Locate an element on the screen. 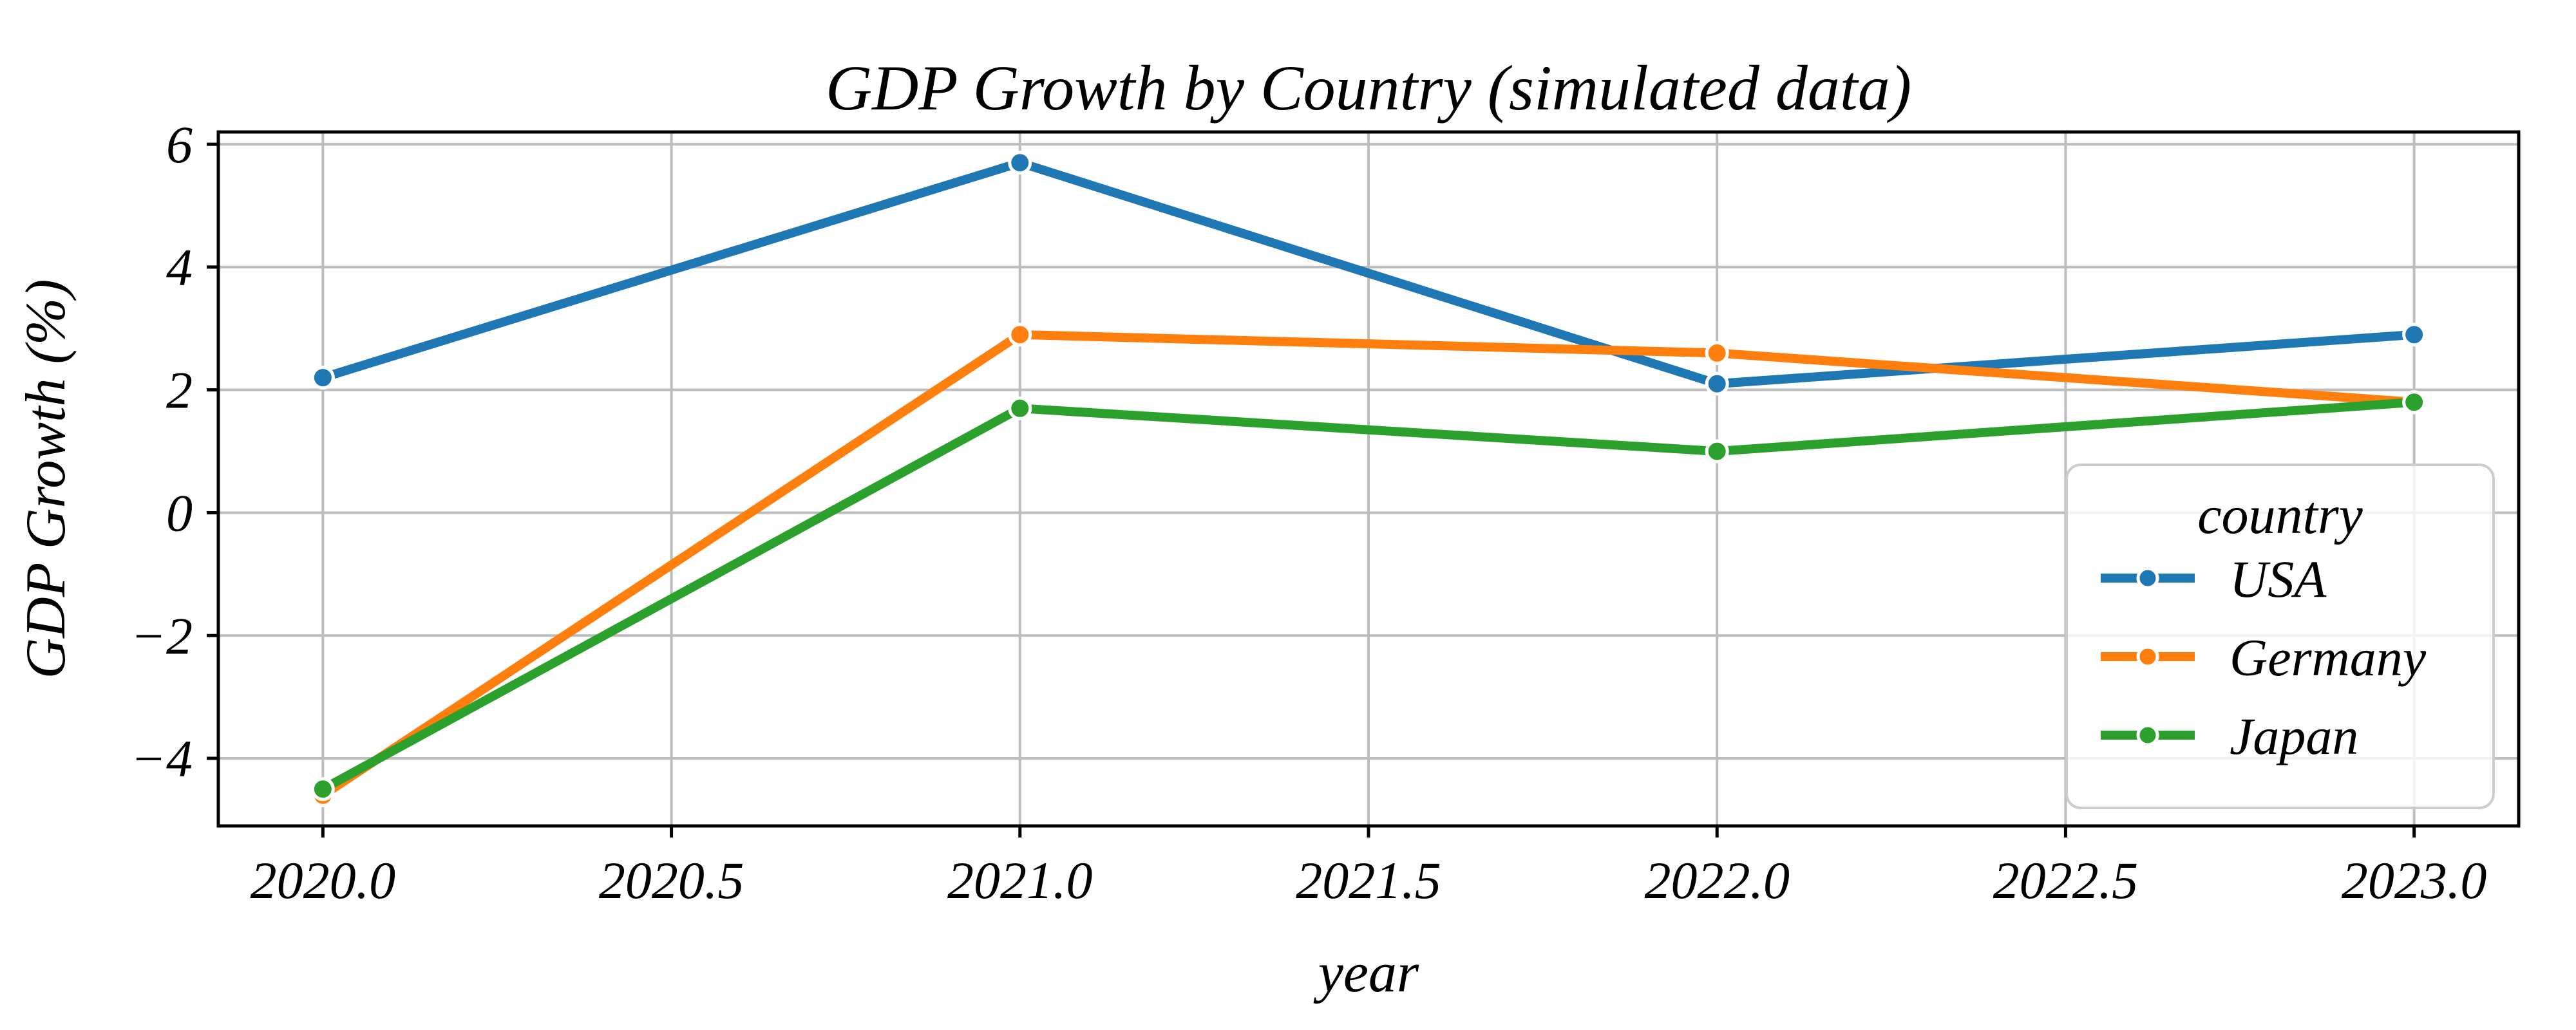  y-tick-label: 4 is located at coordinates (179, 268).